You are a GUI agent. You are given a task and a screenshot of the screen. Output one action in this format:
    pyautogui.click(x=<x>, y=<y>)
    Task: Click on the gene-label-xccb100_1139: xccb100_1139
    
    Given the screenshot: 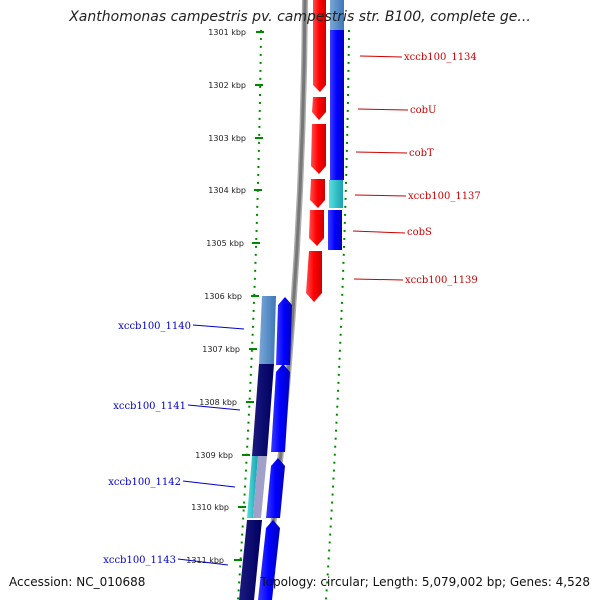 What is the action you would take?
    pyautogui.click(x=441, y=280)
    